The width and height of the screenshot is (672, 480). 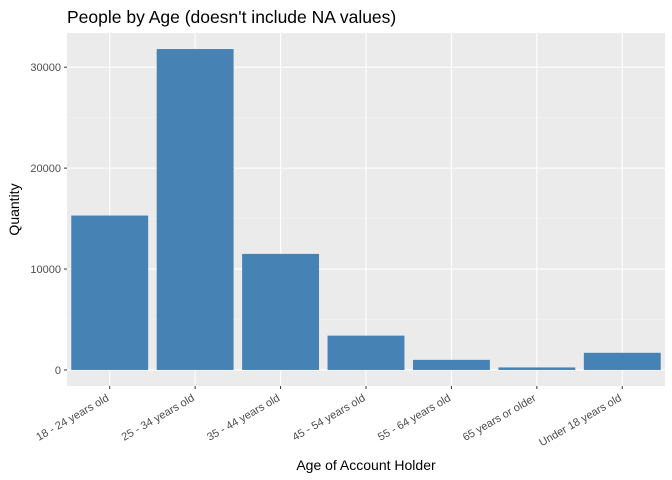 I want to click on x-tick-label: 25 - 34 years old, so click(x=158, y=417).